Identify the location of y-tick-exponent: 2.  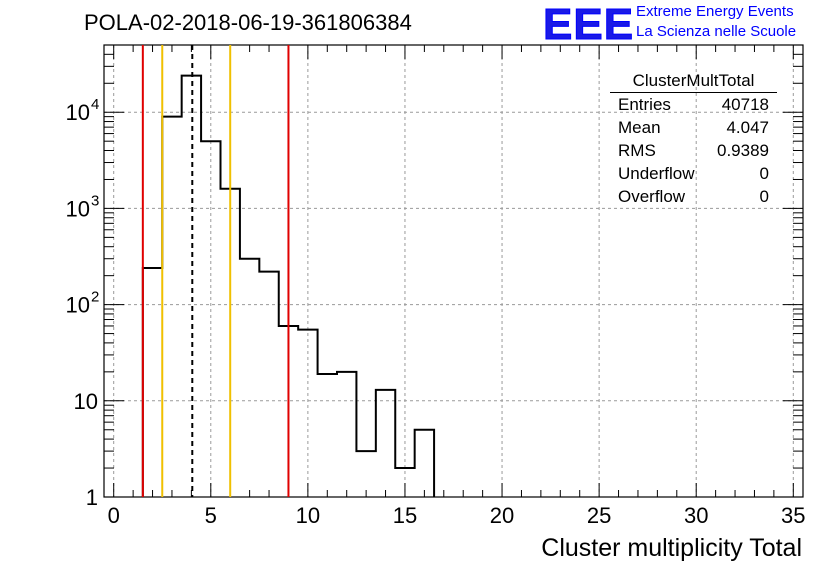
(95, 297).